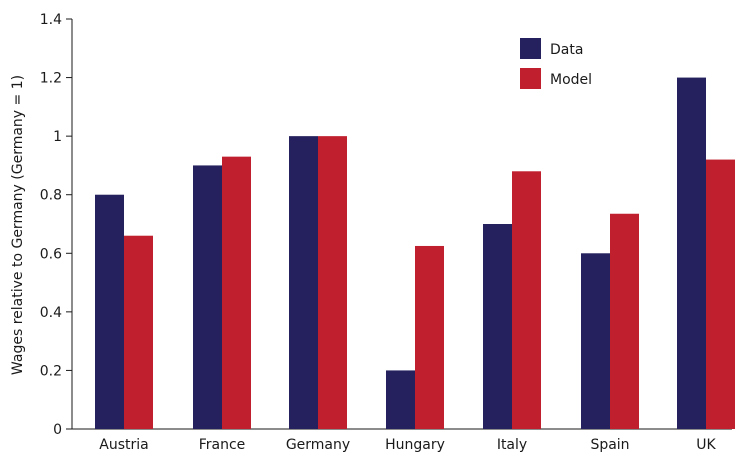  I want to click on bar-data-france, so click(207, 297).